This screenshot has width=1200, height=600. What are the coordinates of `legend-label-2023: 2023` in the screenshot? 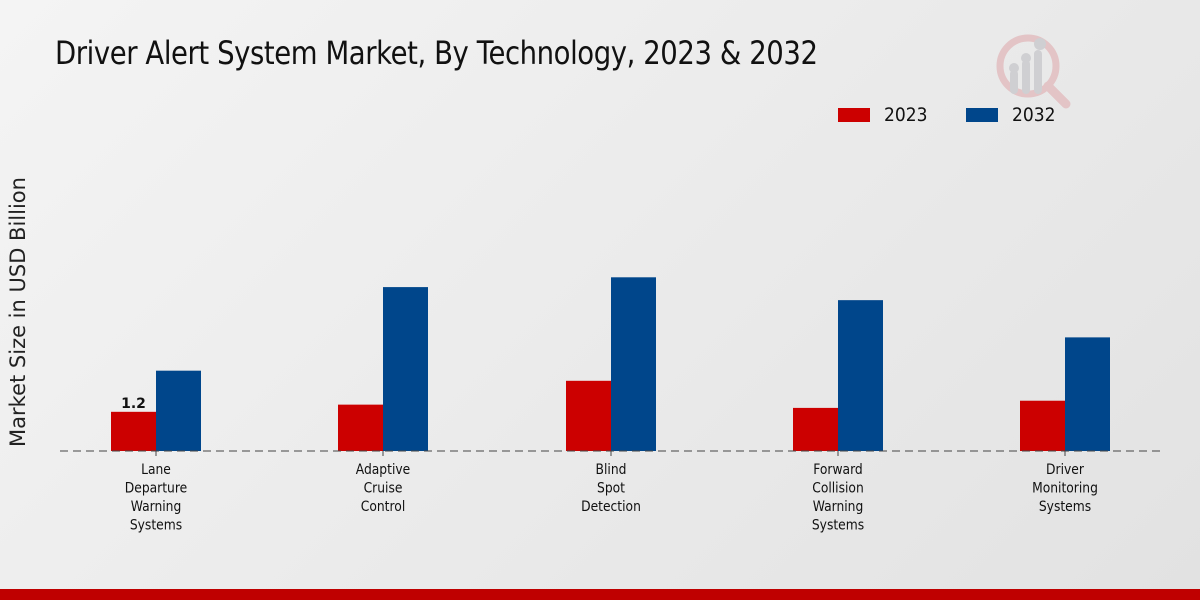 It's located at (906, 115).